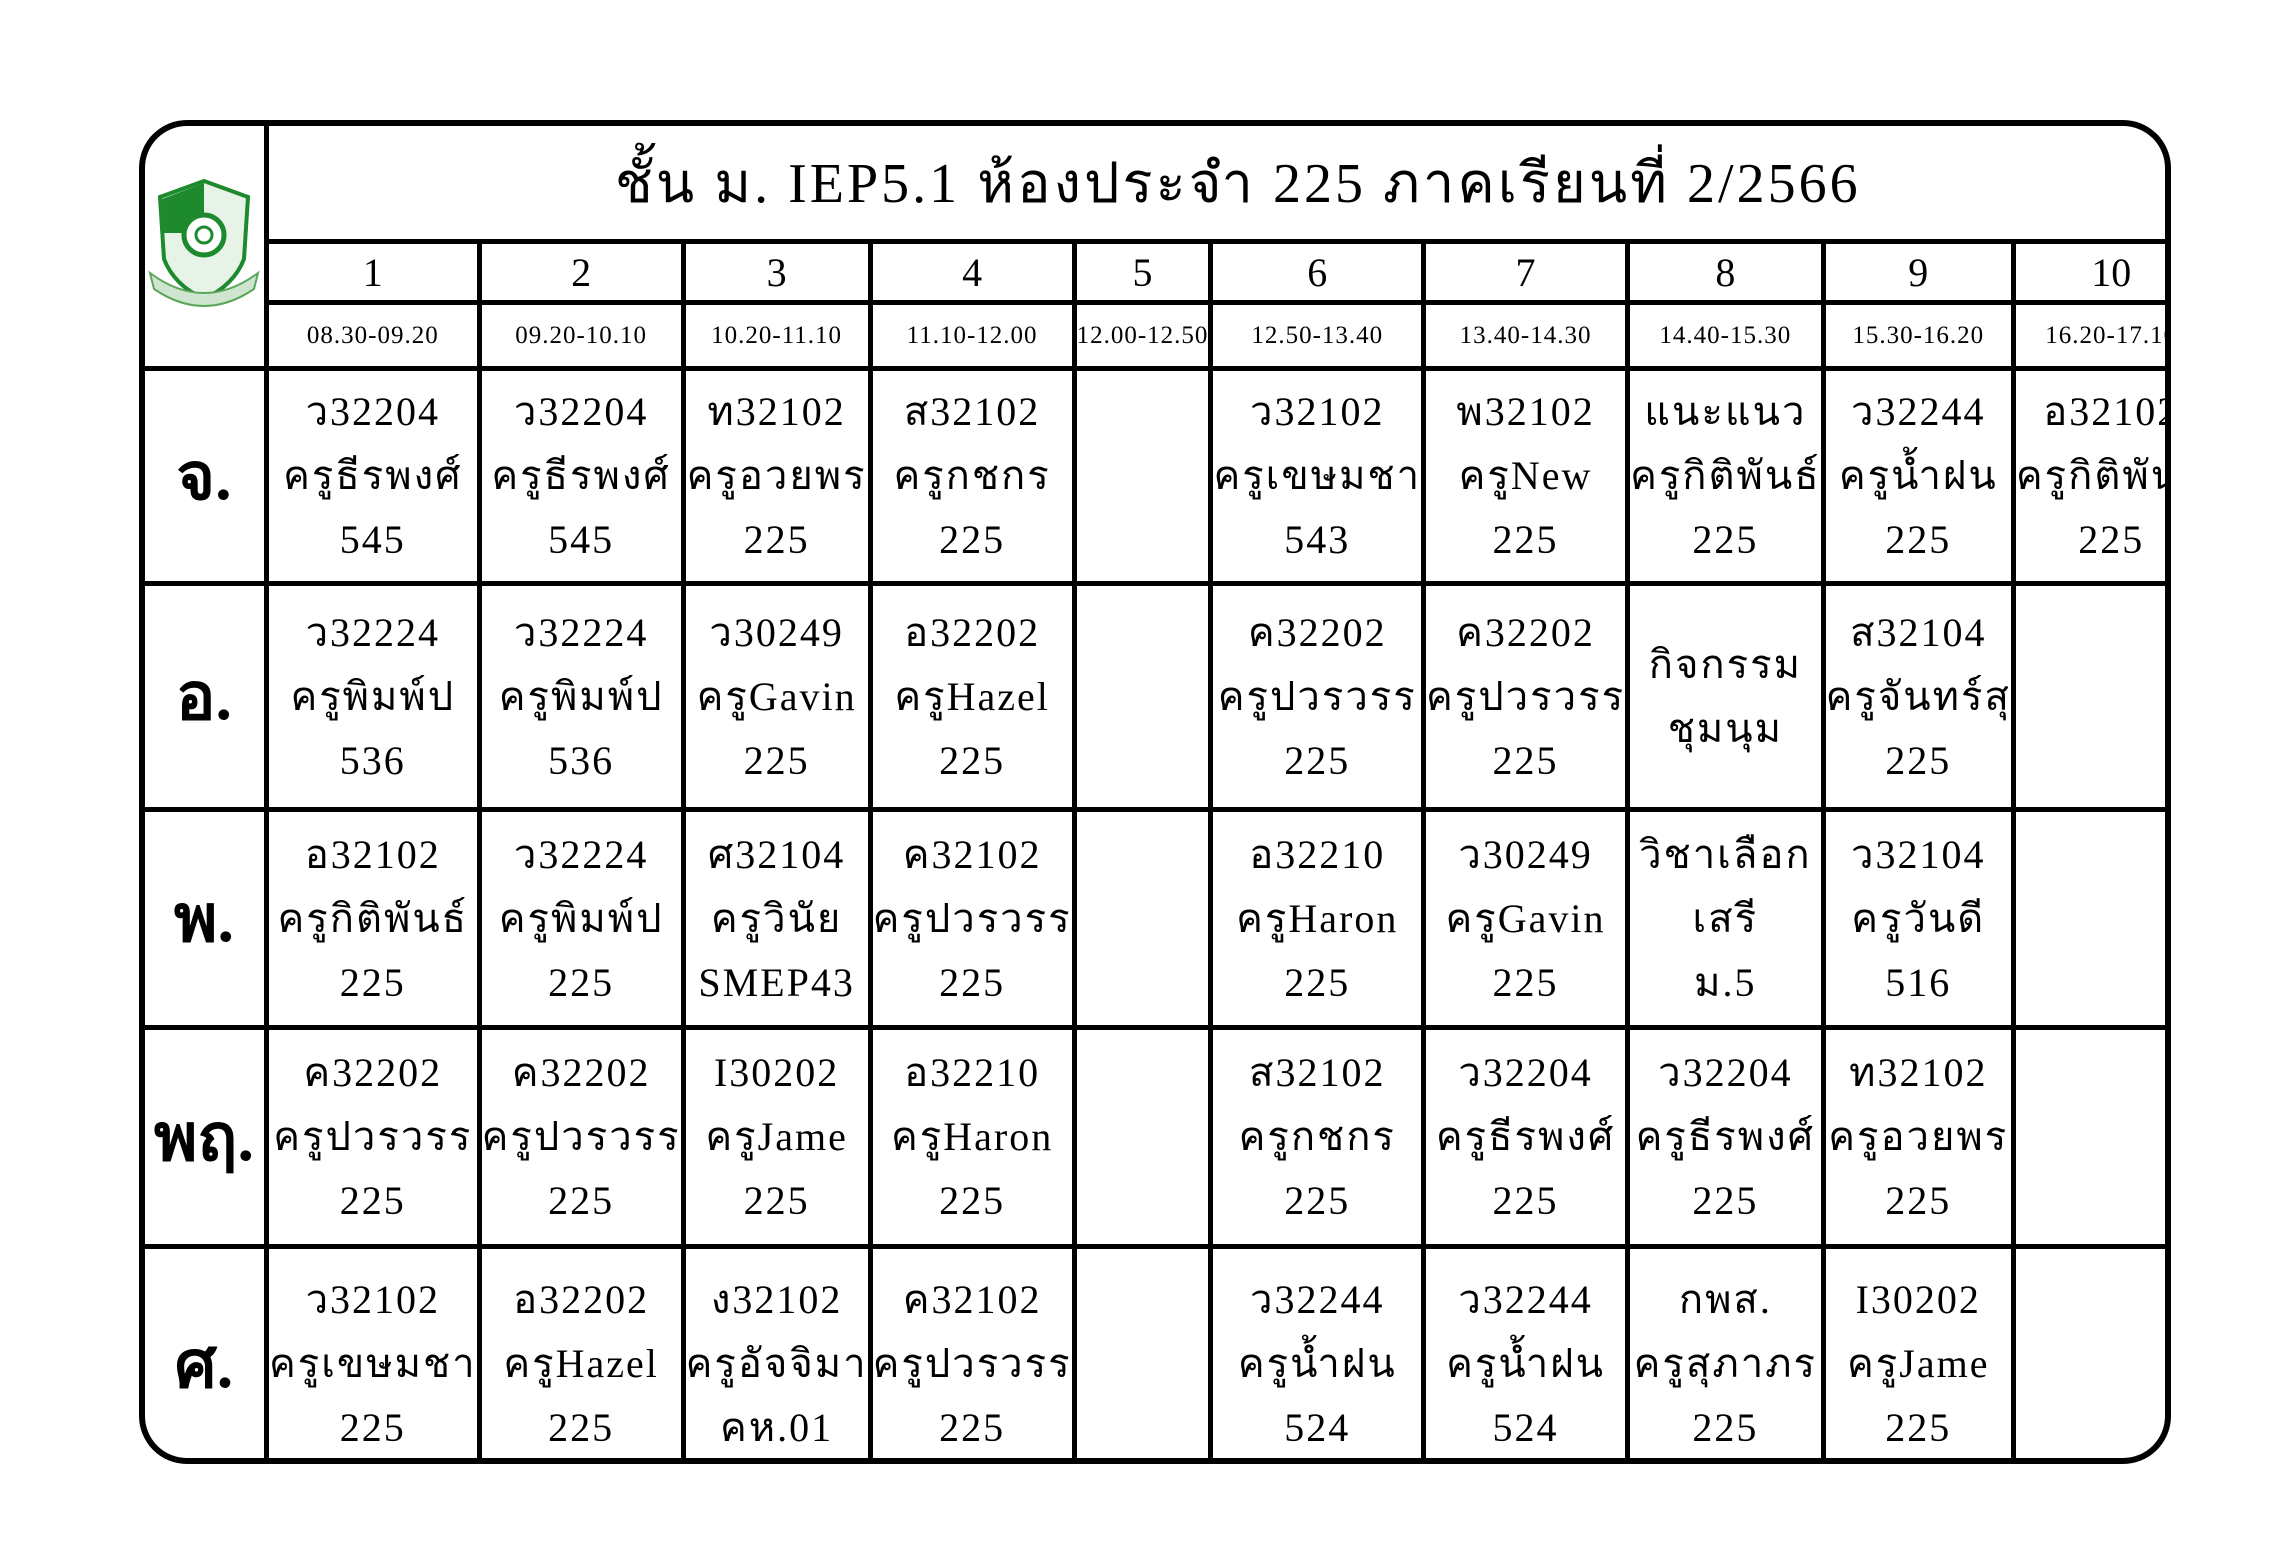 The height and width of the screenshot is (1544, 2295). I want to click on period-time: 11.10-12.00, so click(972, 335).